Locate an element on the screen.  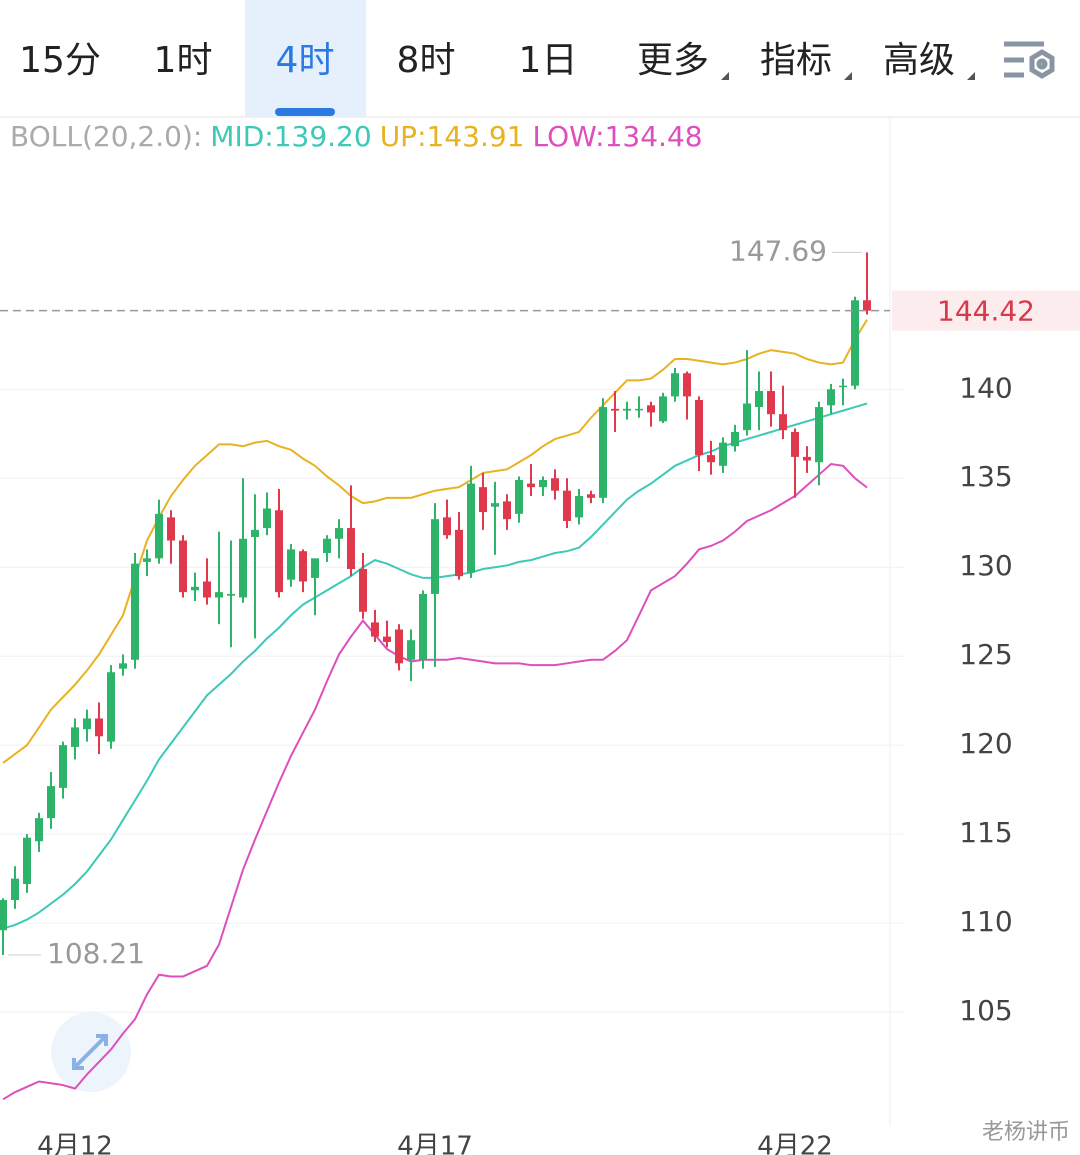
tab: 1时 is located at coordinates (183, 60).